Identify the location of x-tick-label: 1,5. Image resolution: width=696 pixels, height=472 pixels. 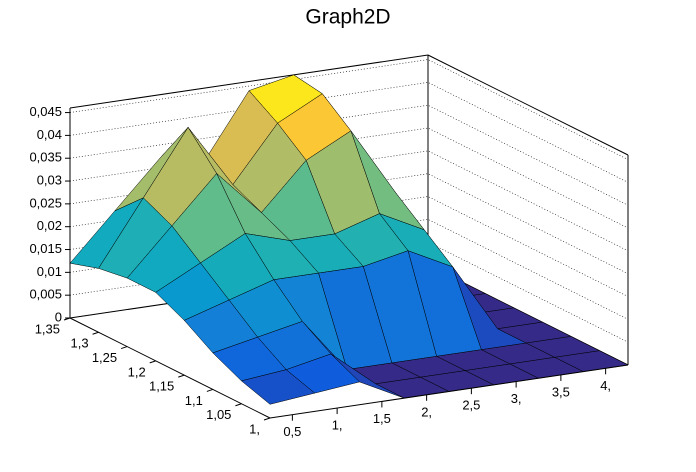
(382, 418).